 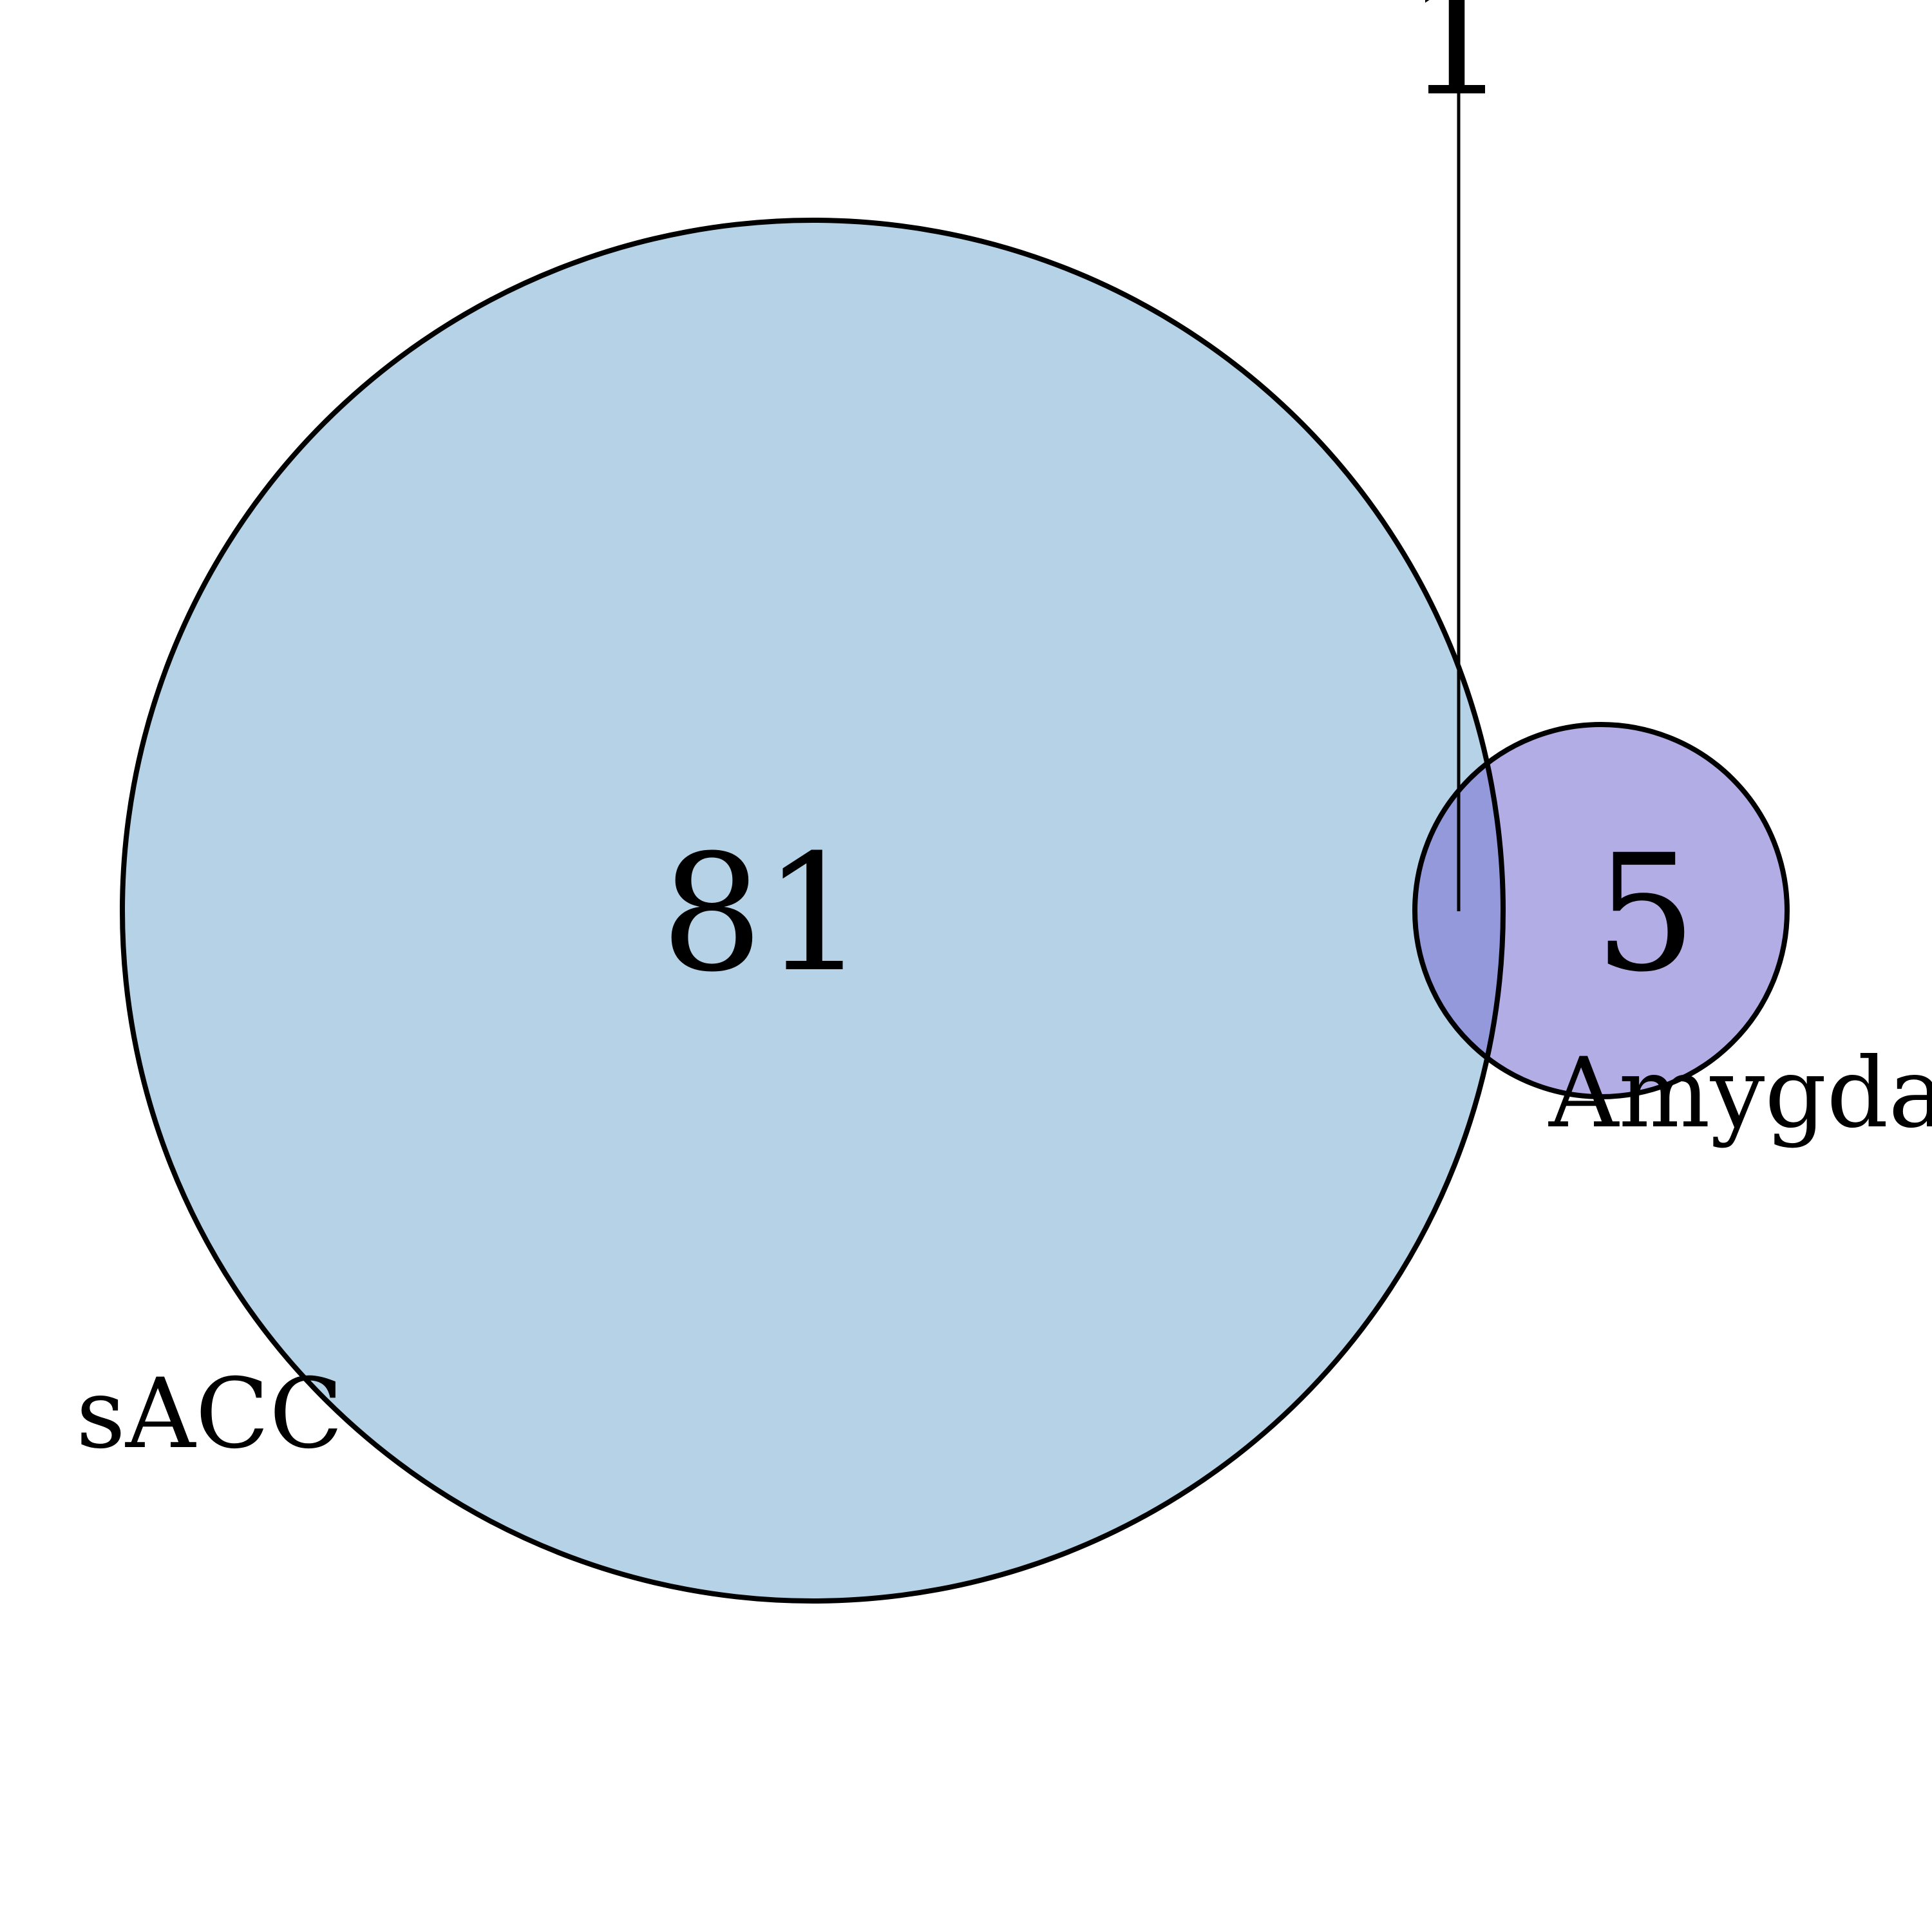 I want to click on sacc-set-label: sACC, so click(x=209, y=1414).